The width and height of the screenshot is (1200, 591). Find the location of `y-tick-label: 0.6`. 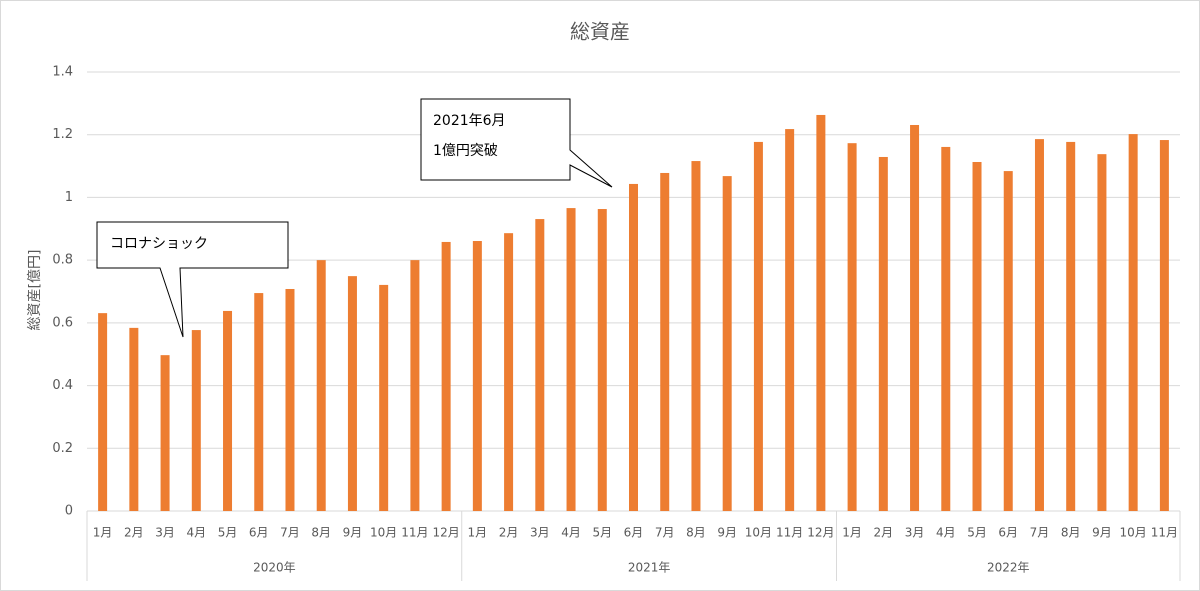

y-tick-label: 0.6 is located at coordinates (62, 322).